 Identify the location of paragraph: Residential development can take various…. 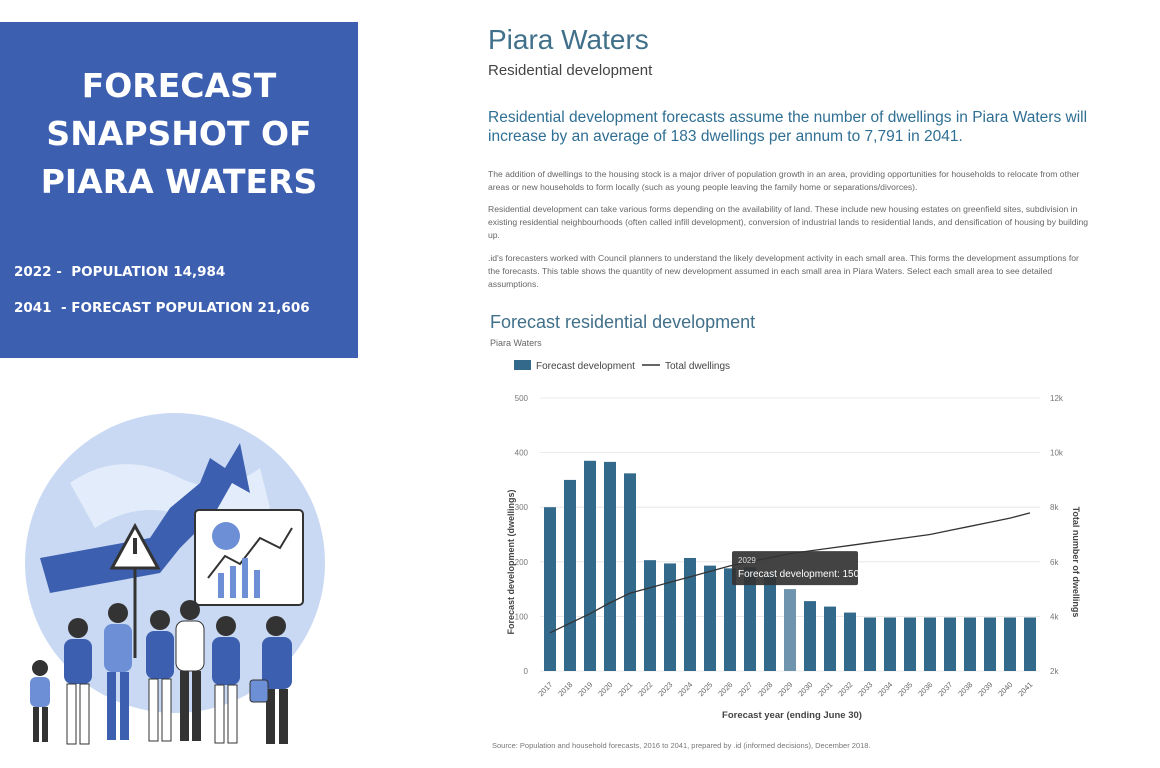
(788, 222).